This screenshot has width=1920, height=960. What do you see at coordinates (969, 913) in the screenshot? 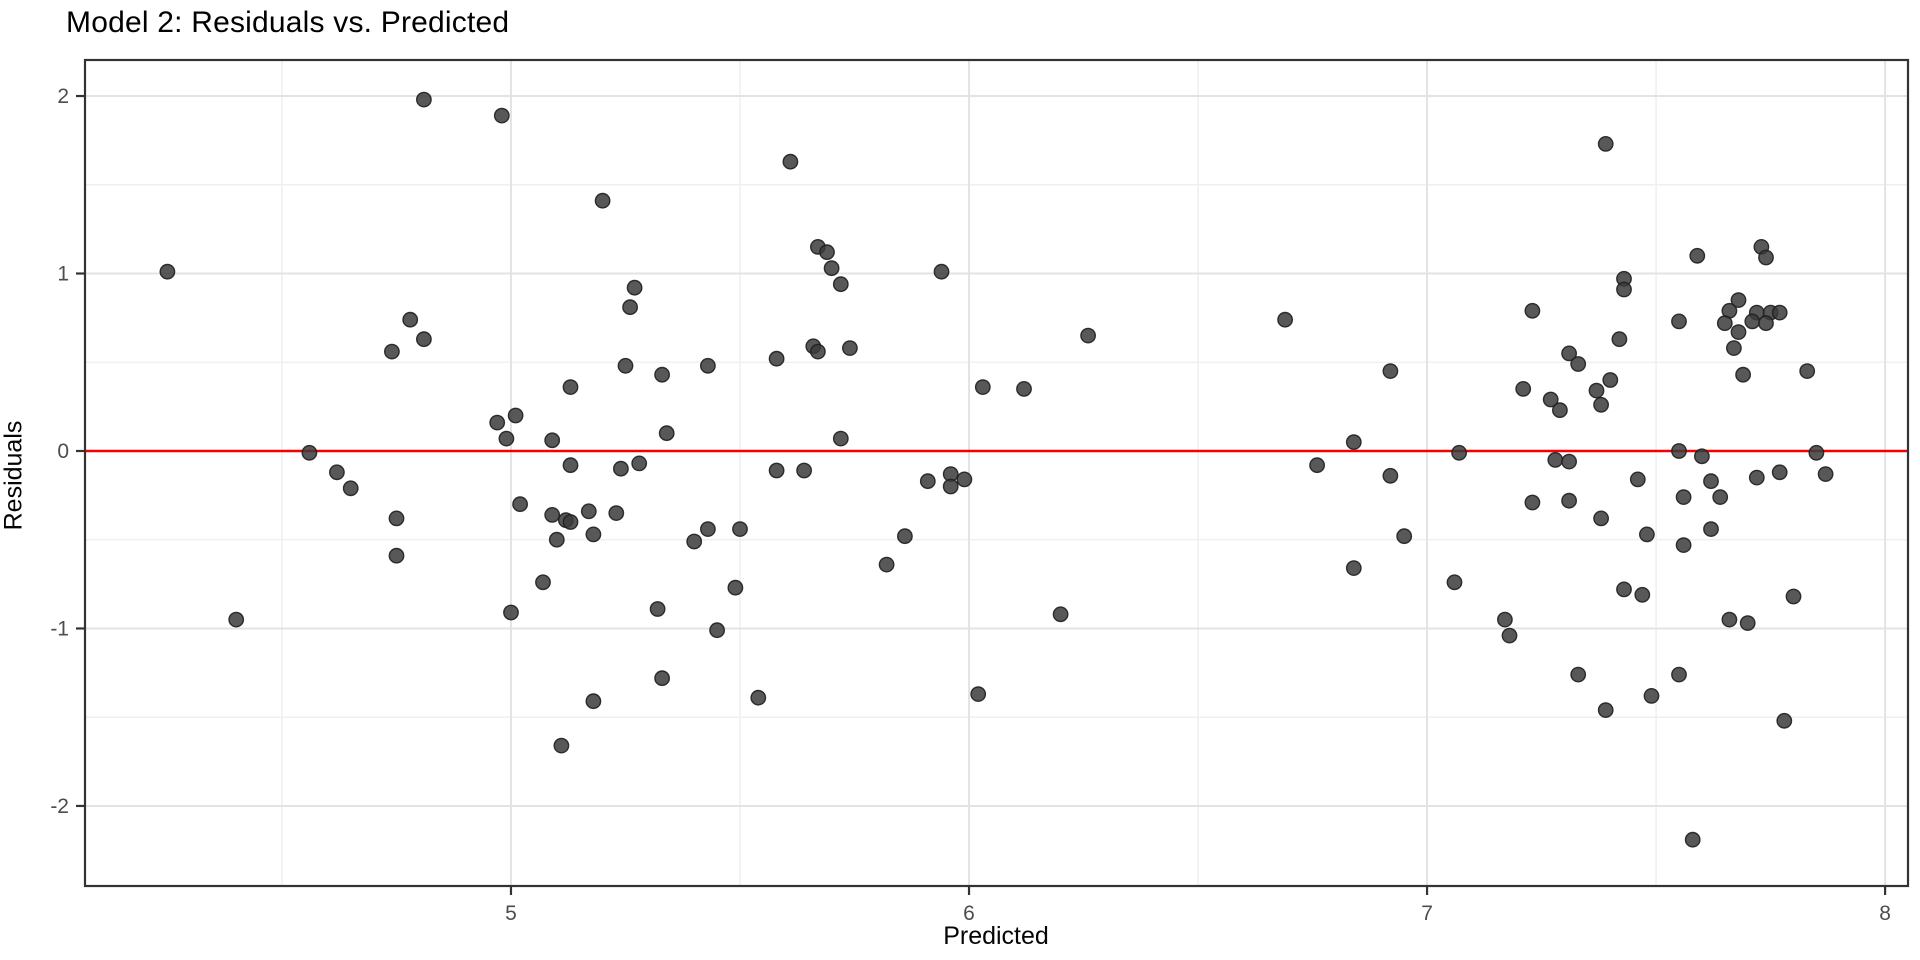
I see `x-tick-label: 6` at bounding box center [969, 913].